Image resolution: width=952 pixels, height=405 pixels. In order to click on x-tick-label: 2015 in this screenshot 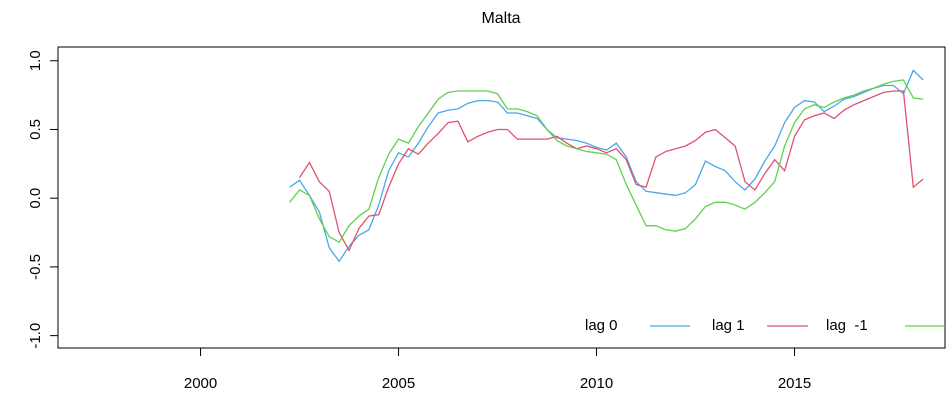, I will do `click(794, 383)`.